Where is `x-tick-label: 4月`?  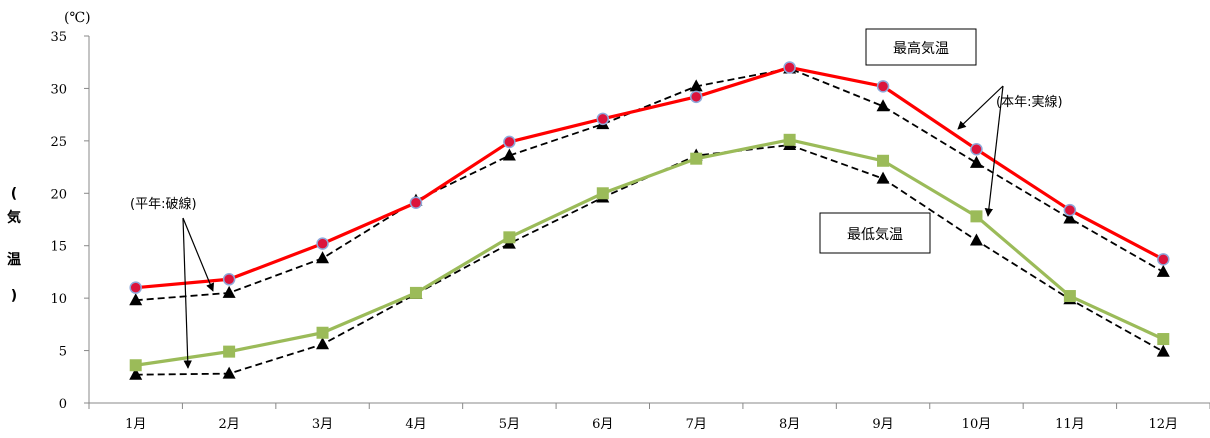 x-tick-label: 4月 is located at coordinates (415, 424).